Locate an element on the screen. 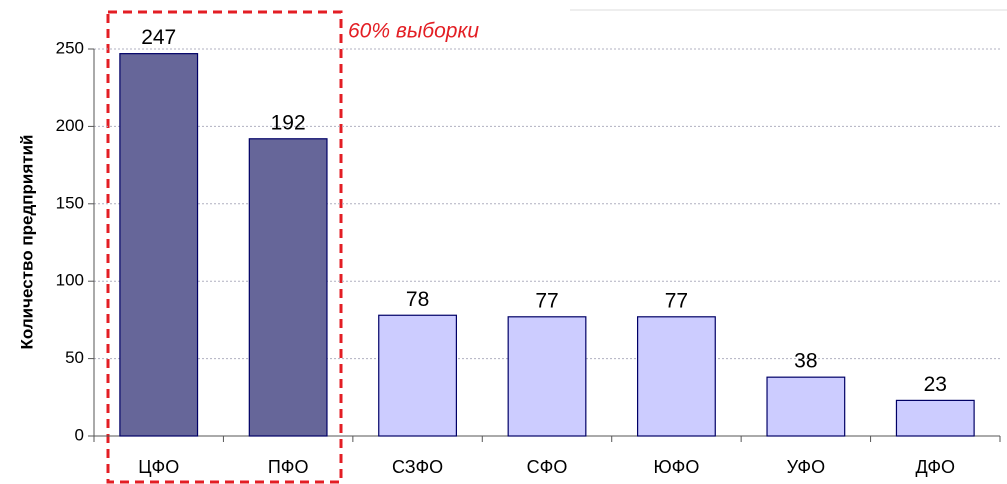 The height and width of the screenshot is (484, 1007). x-tick-label: ДФО is located at coordinates (935, 467).